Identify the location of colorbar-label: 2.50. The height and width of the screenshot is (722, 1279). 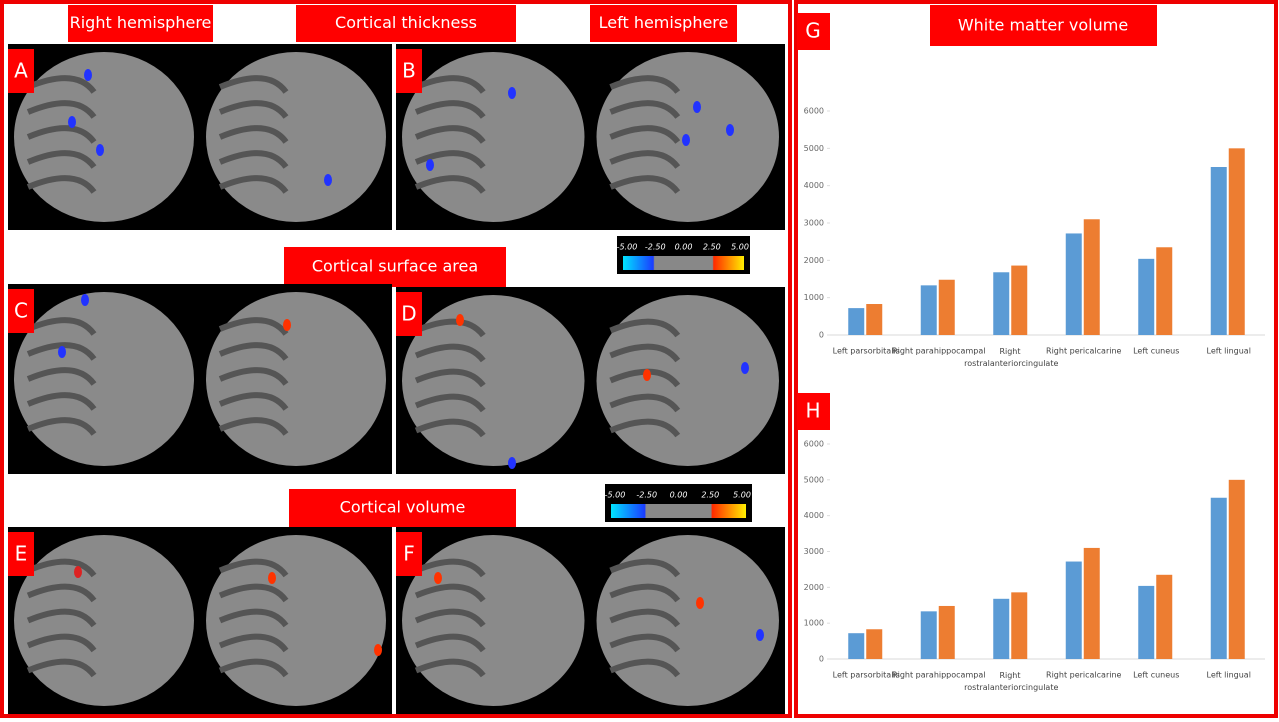
(712, 247).